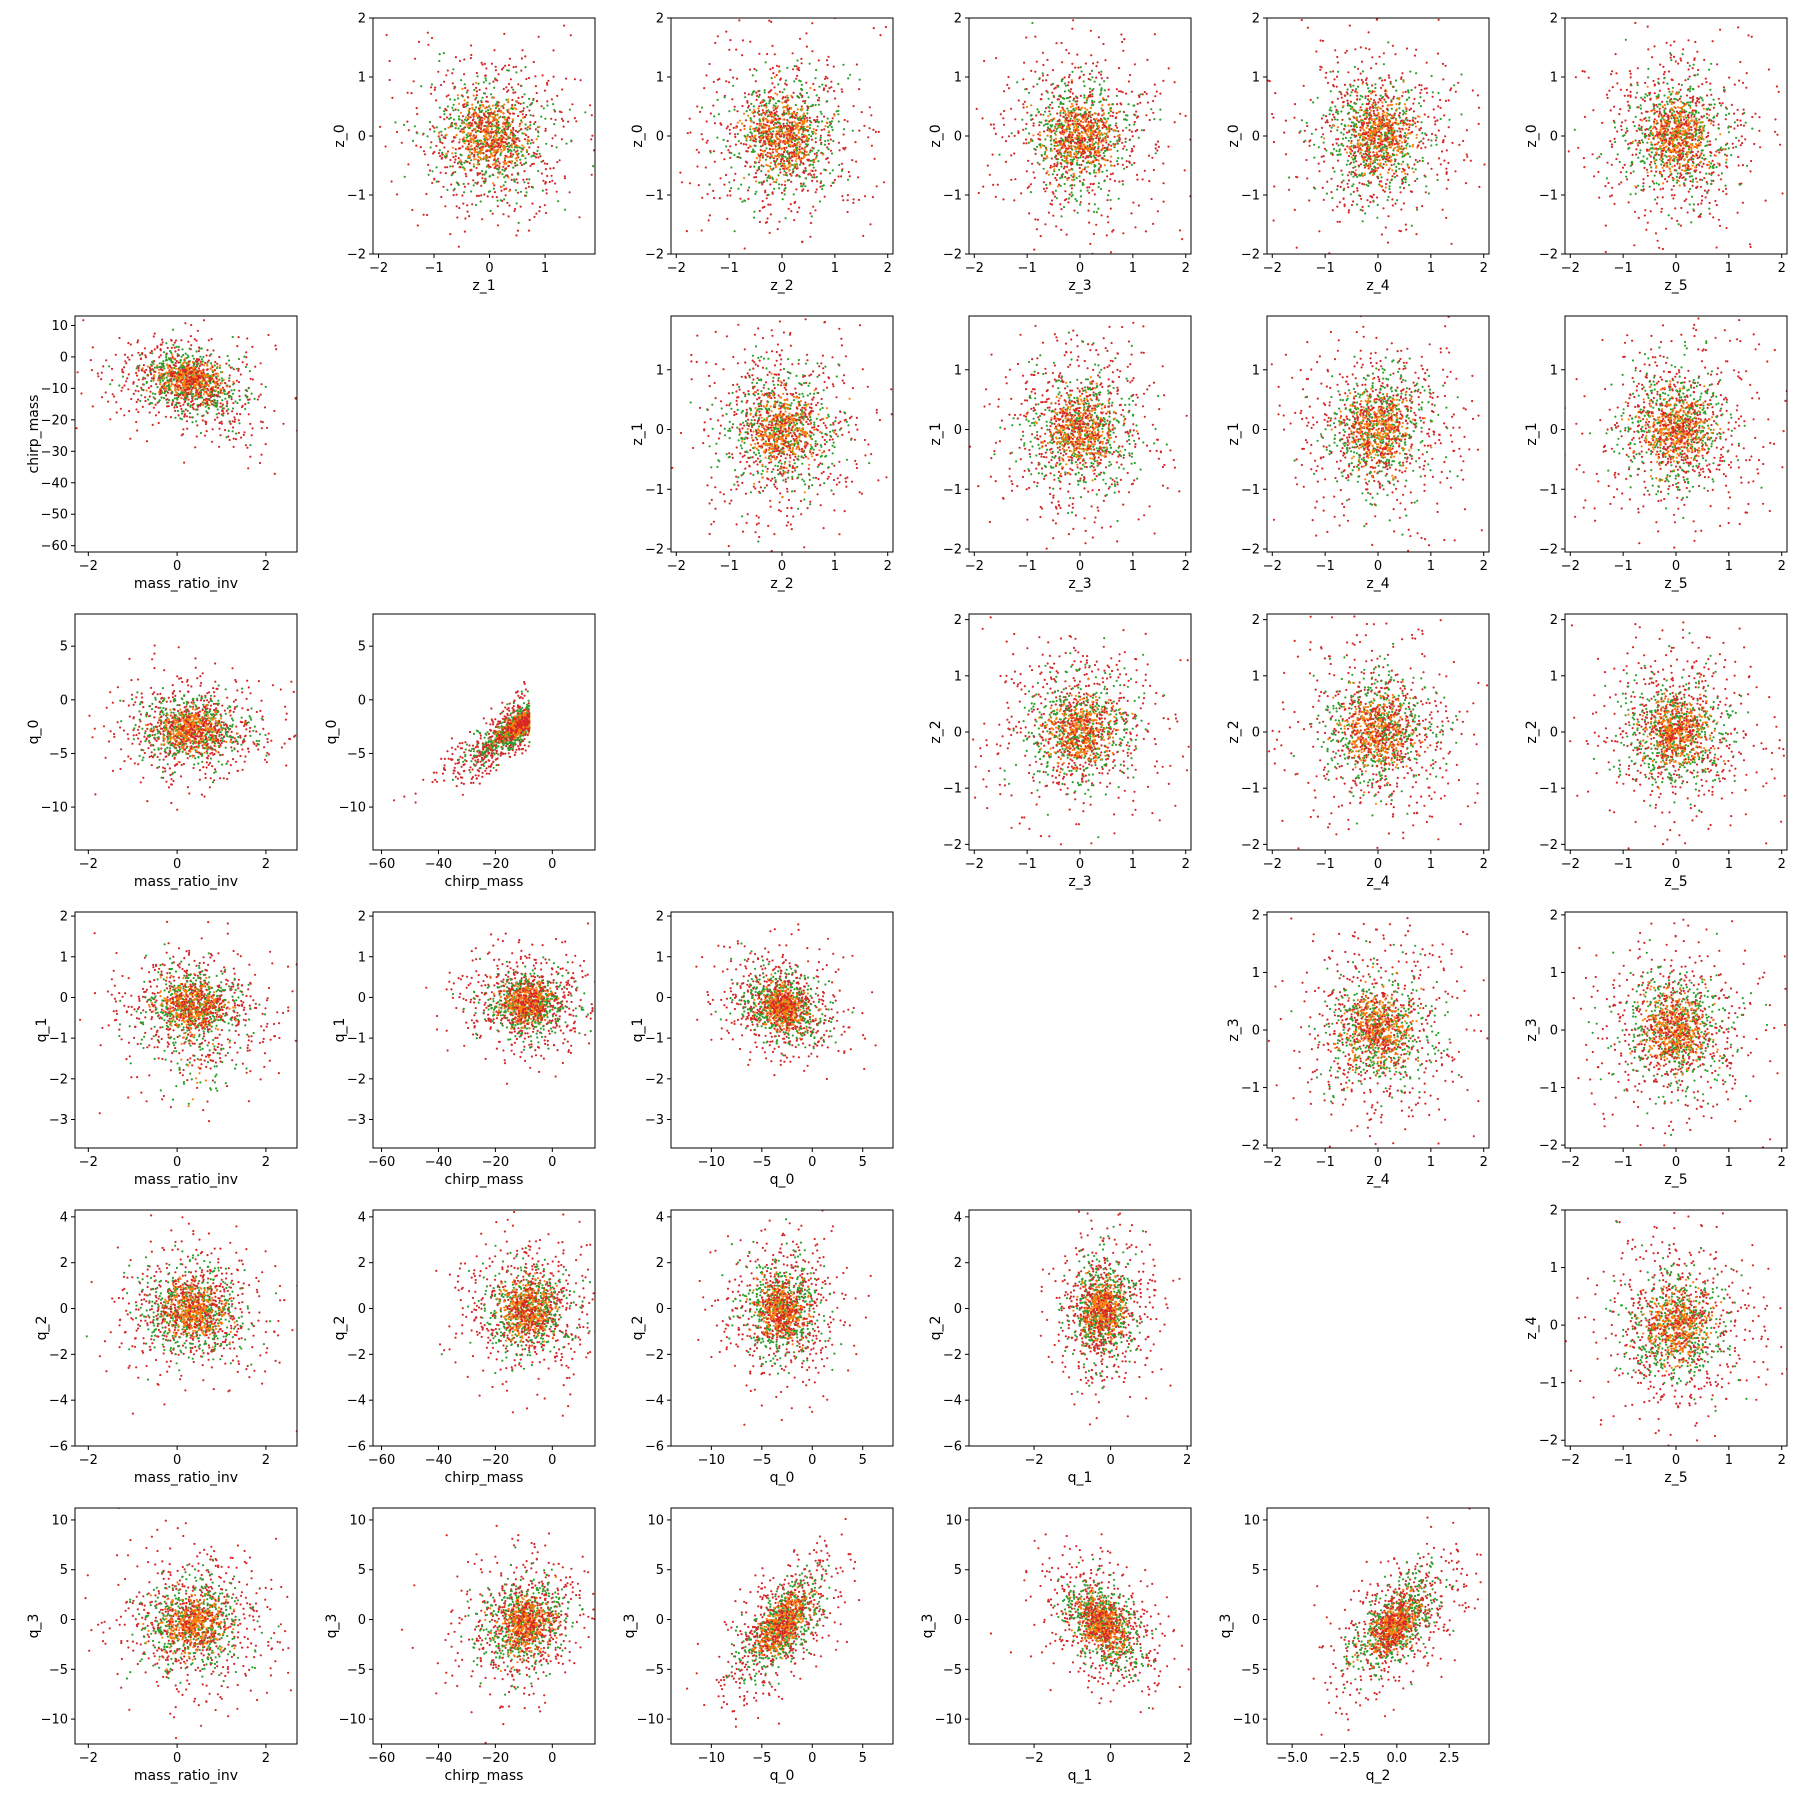  Describe the element at coordinates (483, 286) in the screenshot. I see `x-axis-label: z_1` at that location.